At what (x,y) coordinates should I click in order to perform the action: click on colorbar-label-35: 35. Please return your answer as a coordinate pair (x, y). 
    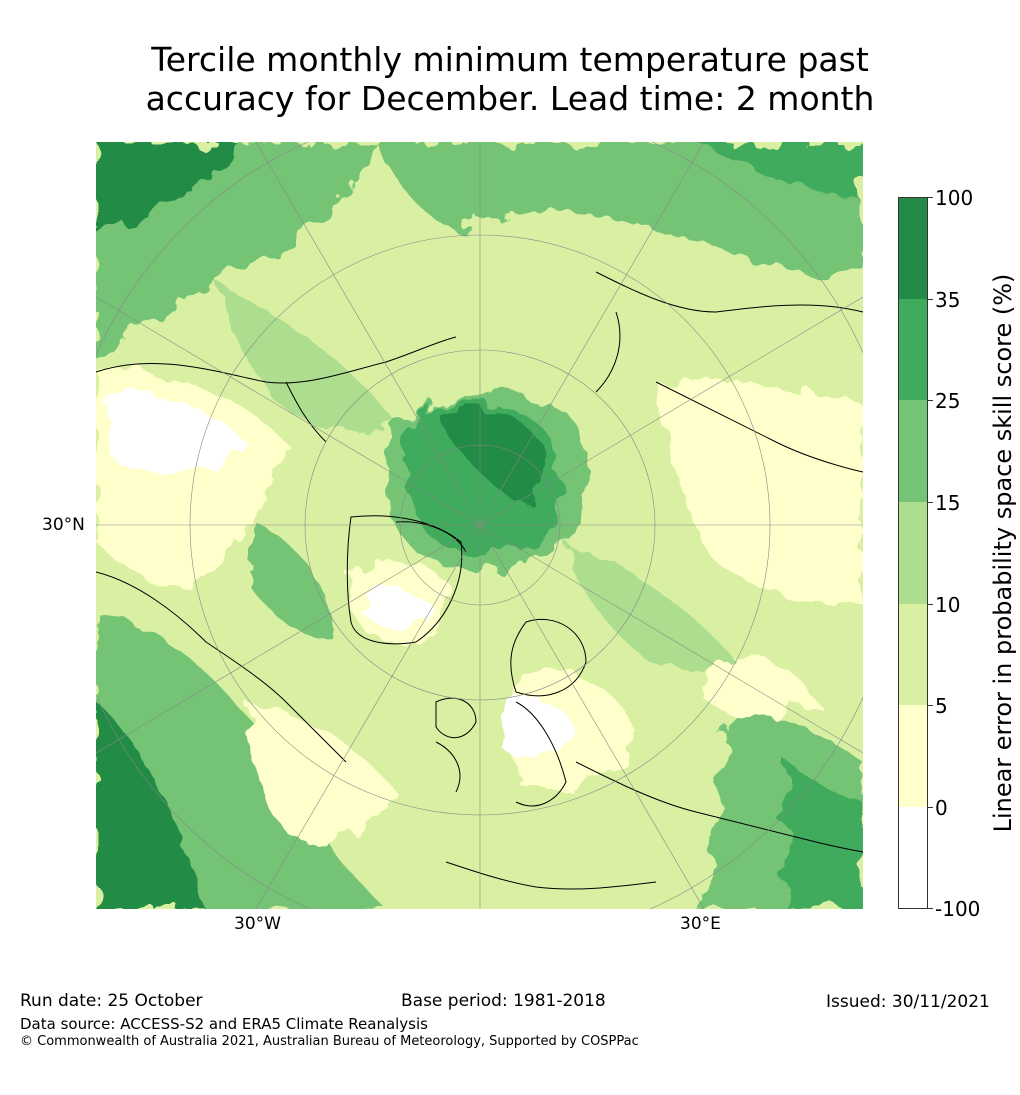
    Looking at the image, I should click on (948, 300).